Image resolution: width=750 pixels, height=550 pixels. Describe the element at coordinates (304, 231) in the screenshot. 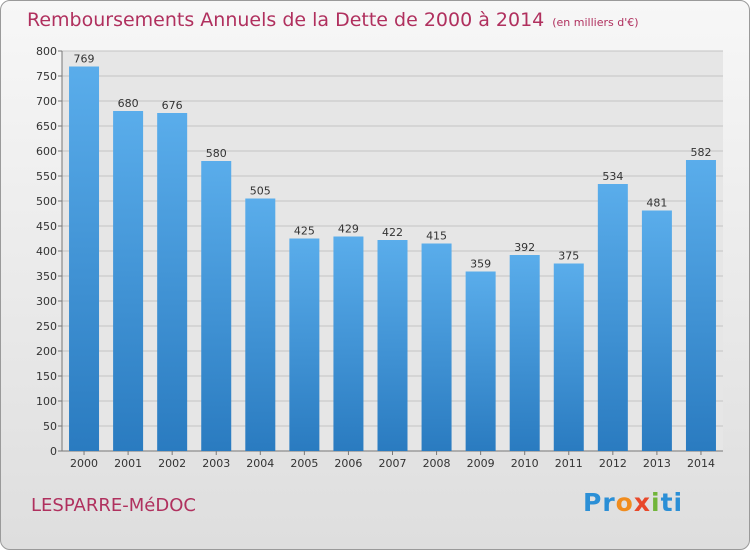

I see `bar-value-label: 425` at that location.